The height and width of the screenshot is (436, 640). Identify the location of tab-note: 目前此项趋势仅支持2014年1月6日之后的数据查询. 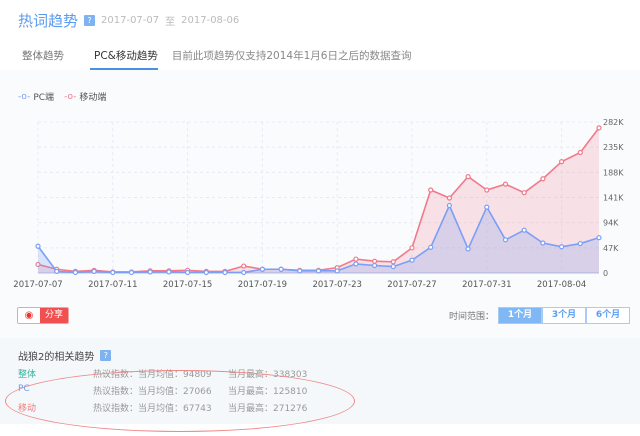
(291, 56).